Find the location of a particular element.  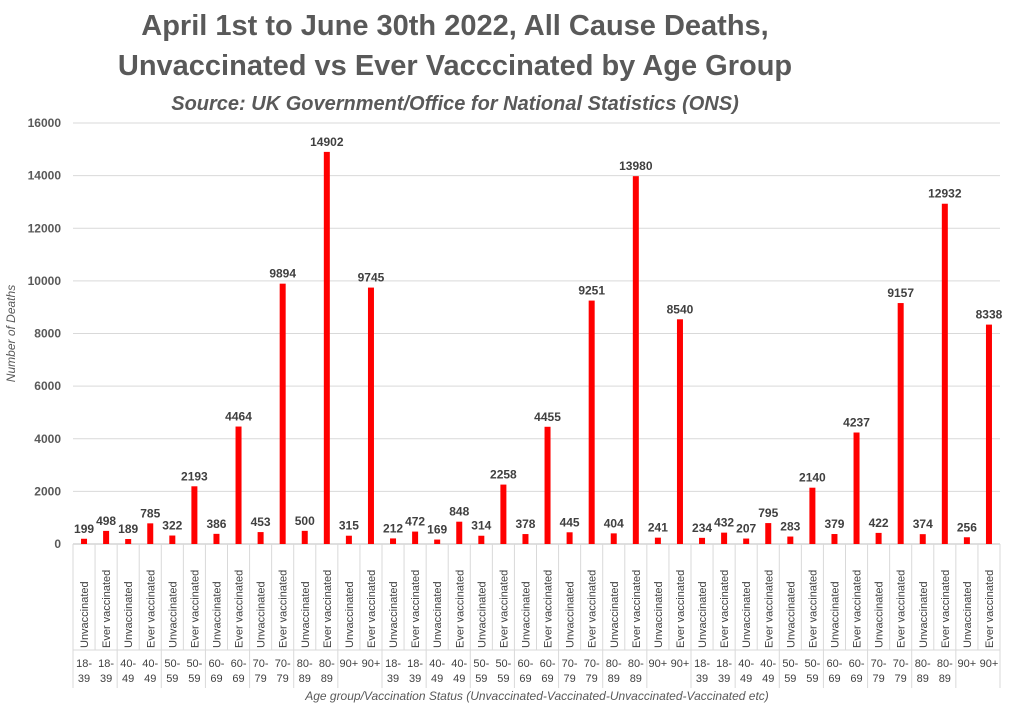

y-axis-title: Number of Deaths is located at coordinates (11, 333).